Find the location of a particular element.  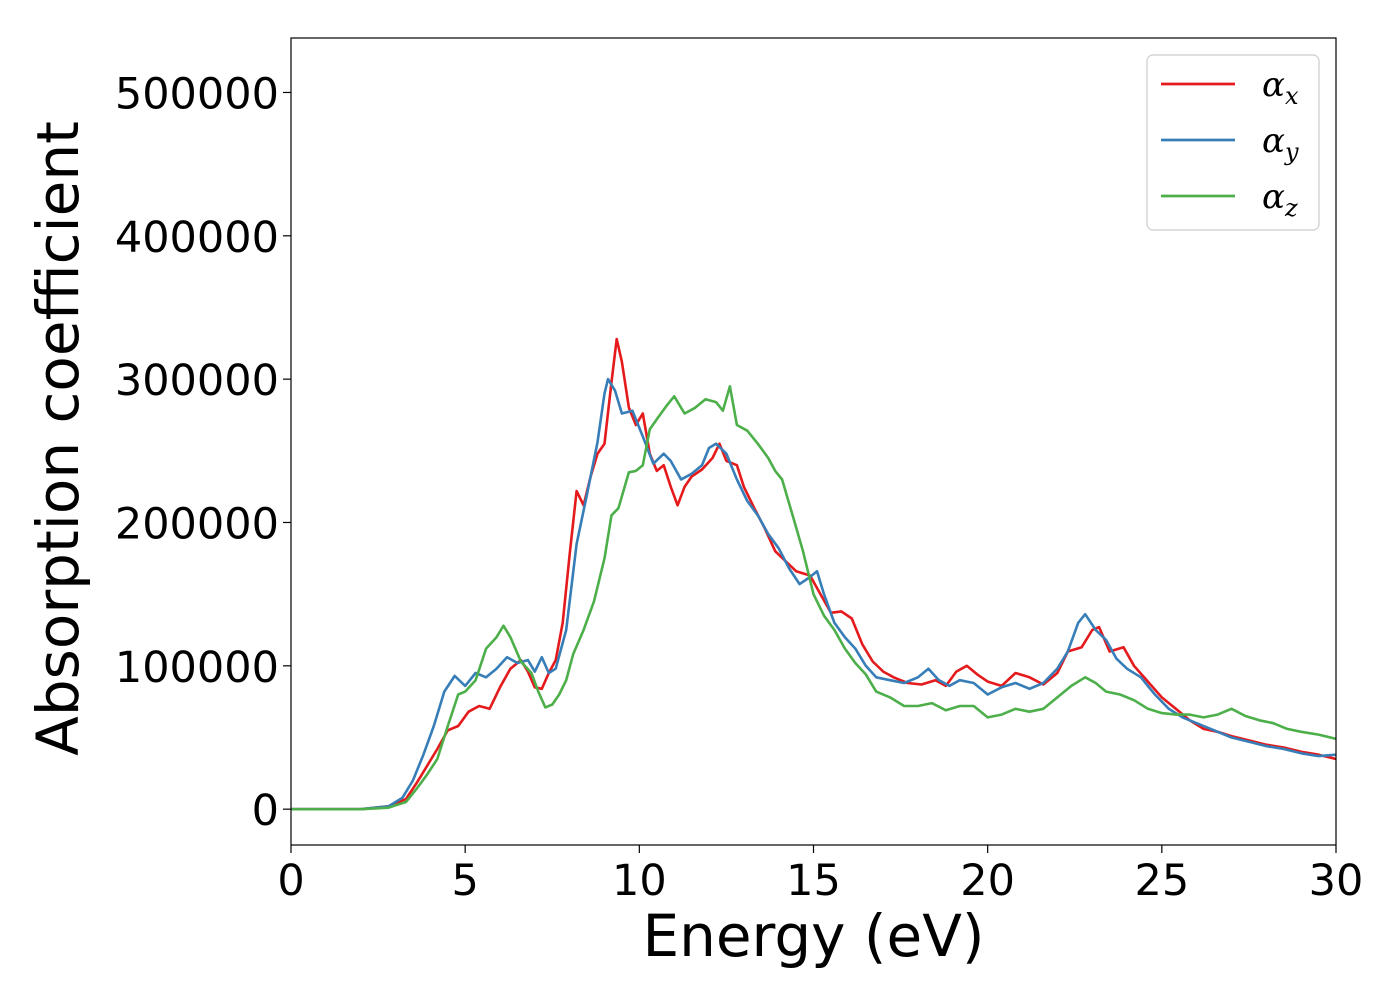

legend-label-x: αx is located at coordinates (1280, 87).